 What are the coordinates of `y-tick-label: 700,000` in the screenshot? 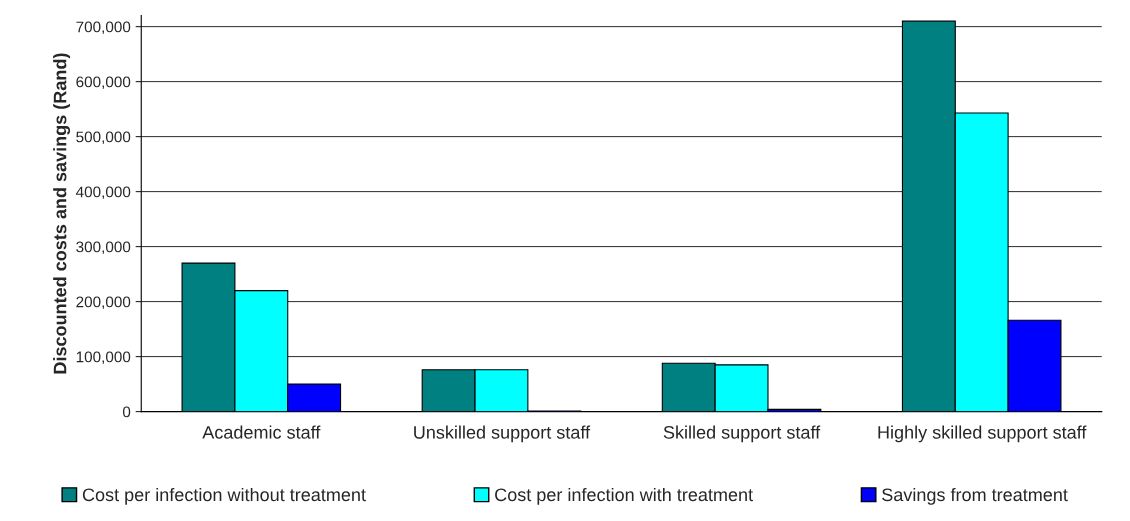 It's located at (103, 28).